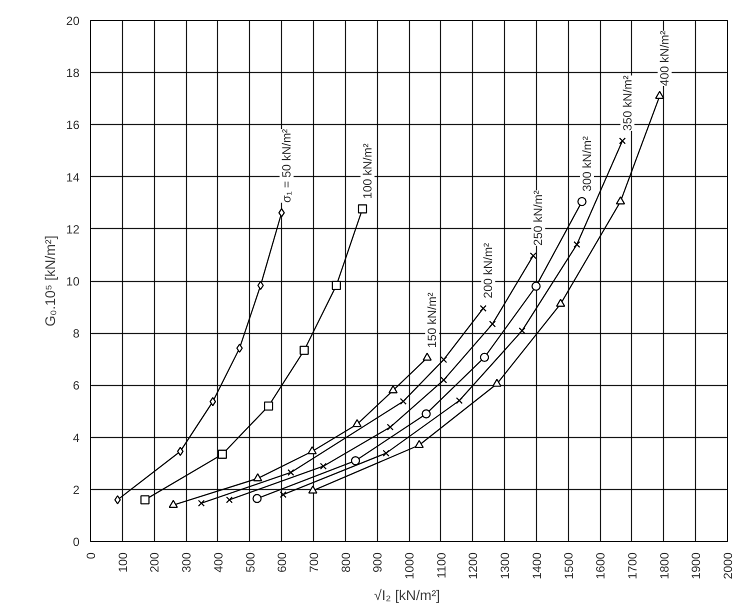 The width and height of the screenshot is (742, 606). What do you see at coordinates (537, 566) in the screenshot?
I see `x-tick-label: 1400` at bounding box center [537, 566].